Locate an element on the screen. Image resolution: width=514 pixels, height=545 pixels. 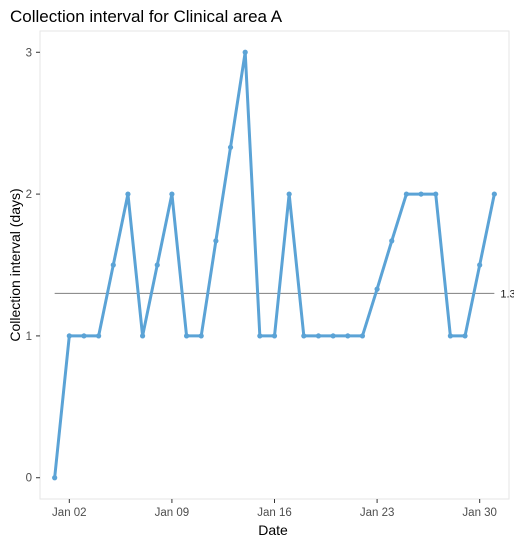
y-tick-label: 1 is located at coordinates (29, 337).